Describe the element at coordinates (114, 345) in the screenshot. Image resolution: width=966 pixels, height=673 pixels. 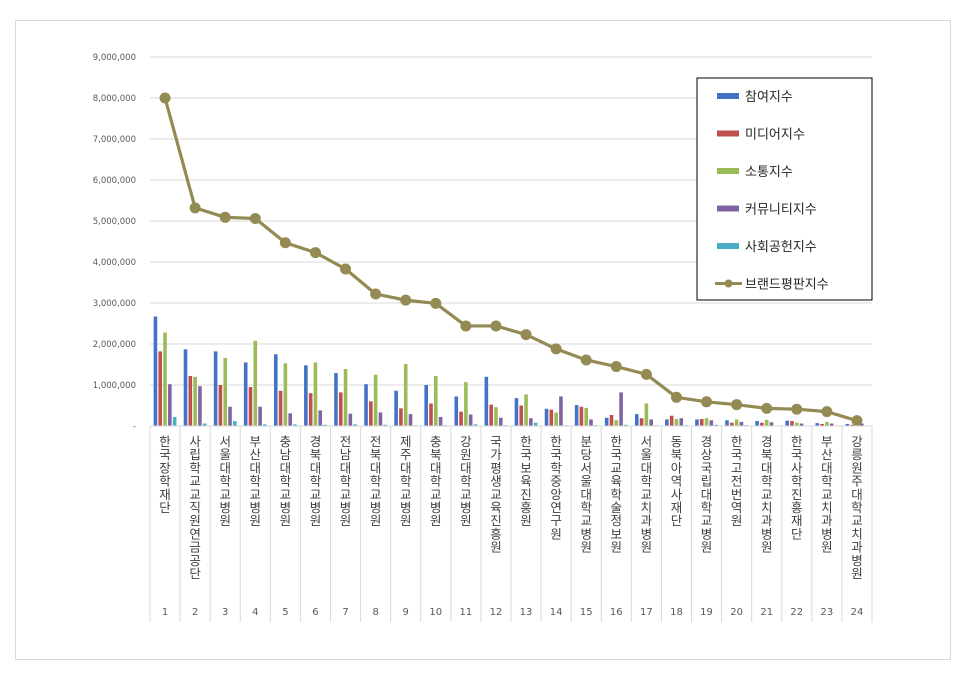
I see `y-tick-label: 2,000,000` at that location.